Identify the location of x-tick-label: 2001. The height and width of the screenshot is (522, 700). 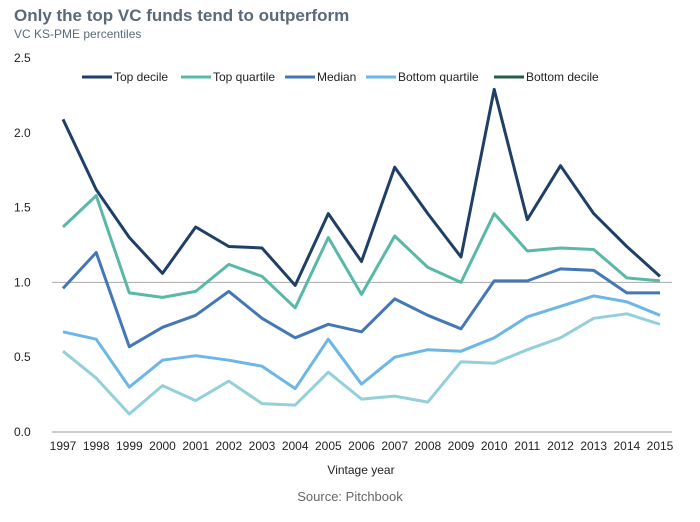
(195, 446).